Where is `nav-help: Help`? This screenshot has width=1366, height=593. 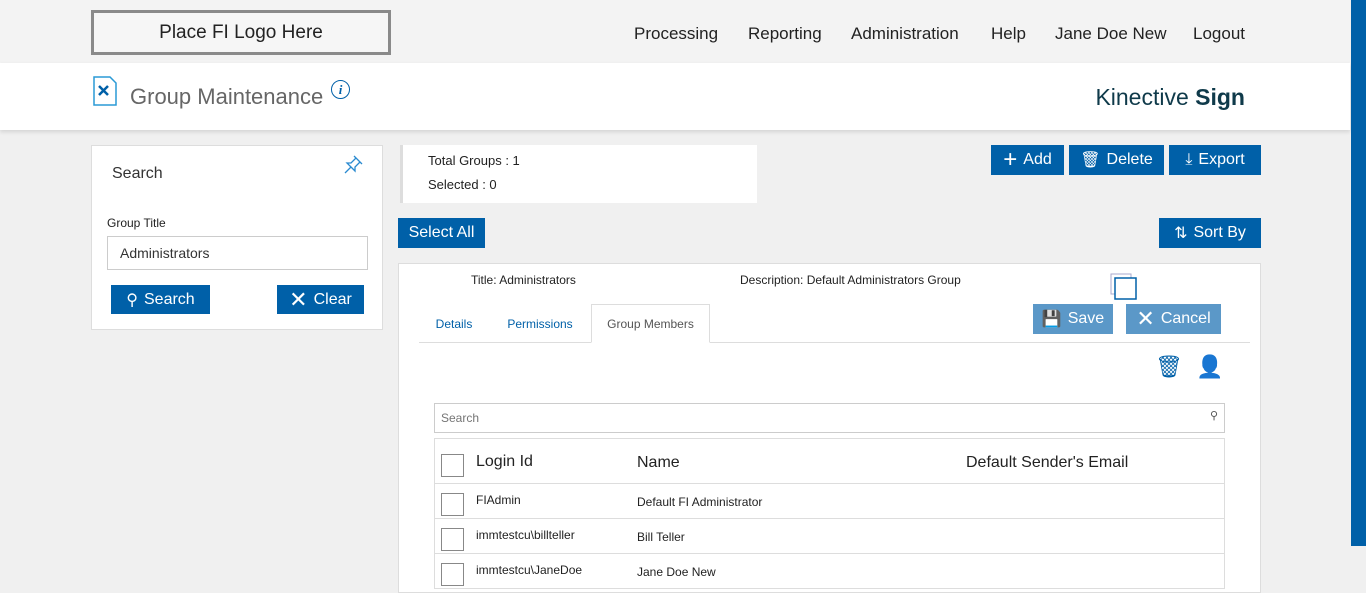 nav-help: Help is located at coordinates (1008, 33).